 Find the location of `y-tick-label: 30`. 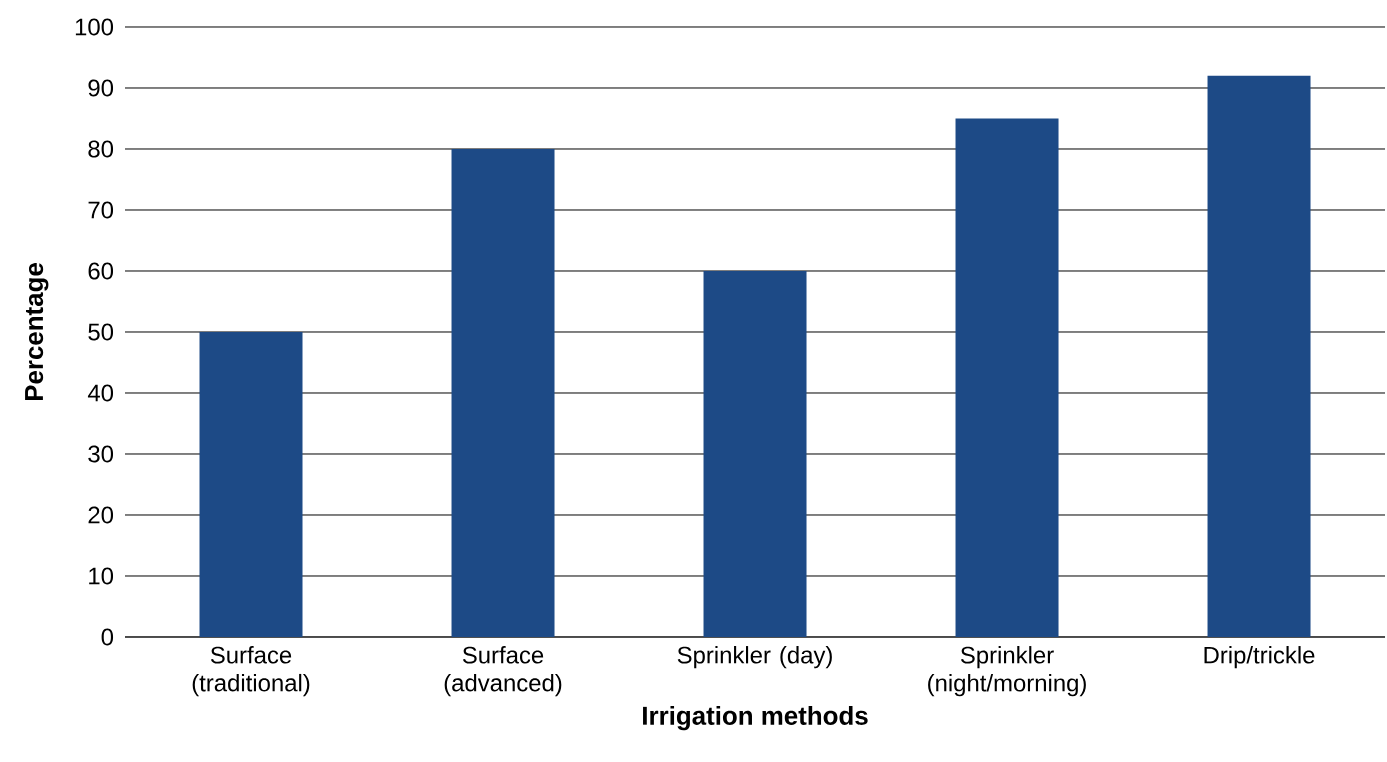

y-tick-label: 30 is located at coordinates (101, 454).